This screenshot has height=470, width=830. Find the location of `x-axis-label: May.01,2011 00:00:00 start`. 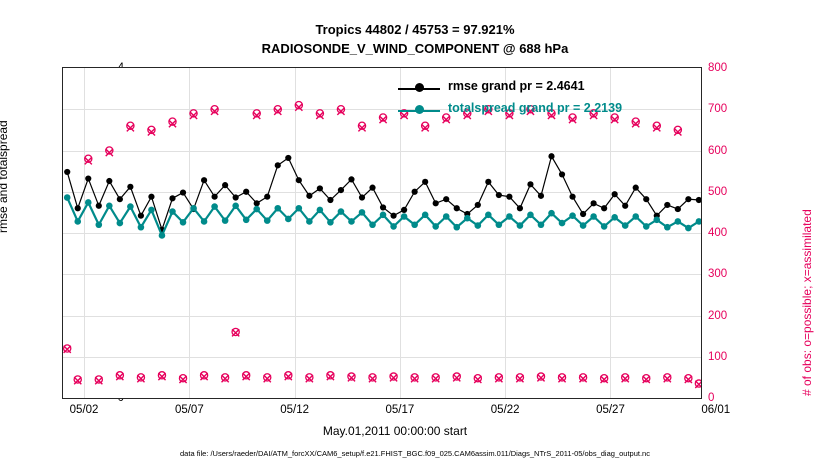

x-axis-label: May.01,2011 00:00:00 start is located at coordinates (395, 431).